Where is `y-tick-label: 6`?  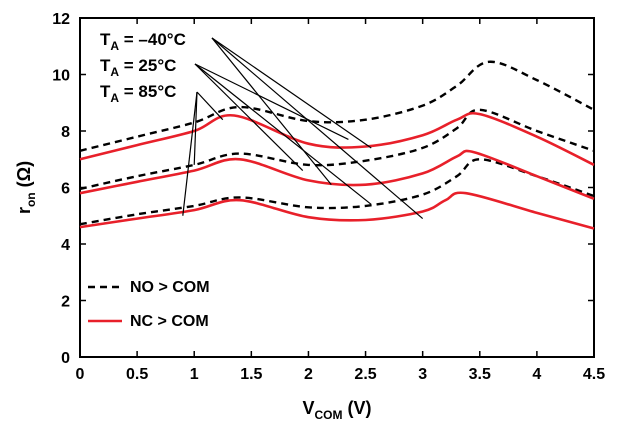 y-tick-label: 6 is located at coordinates (65, 189).